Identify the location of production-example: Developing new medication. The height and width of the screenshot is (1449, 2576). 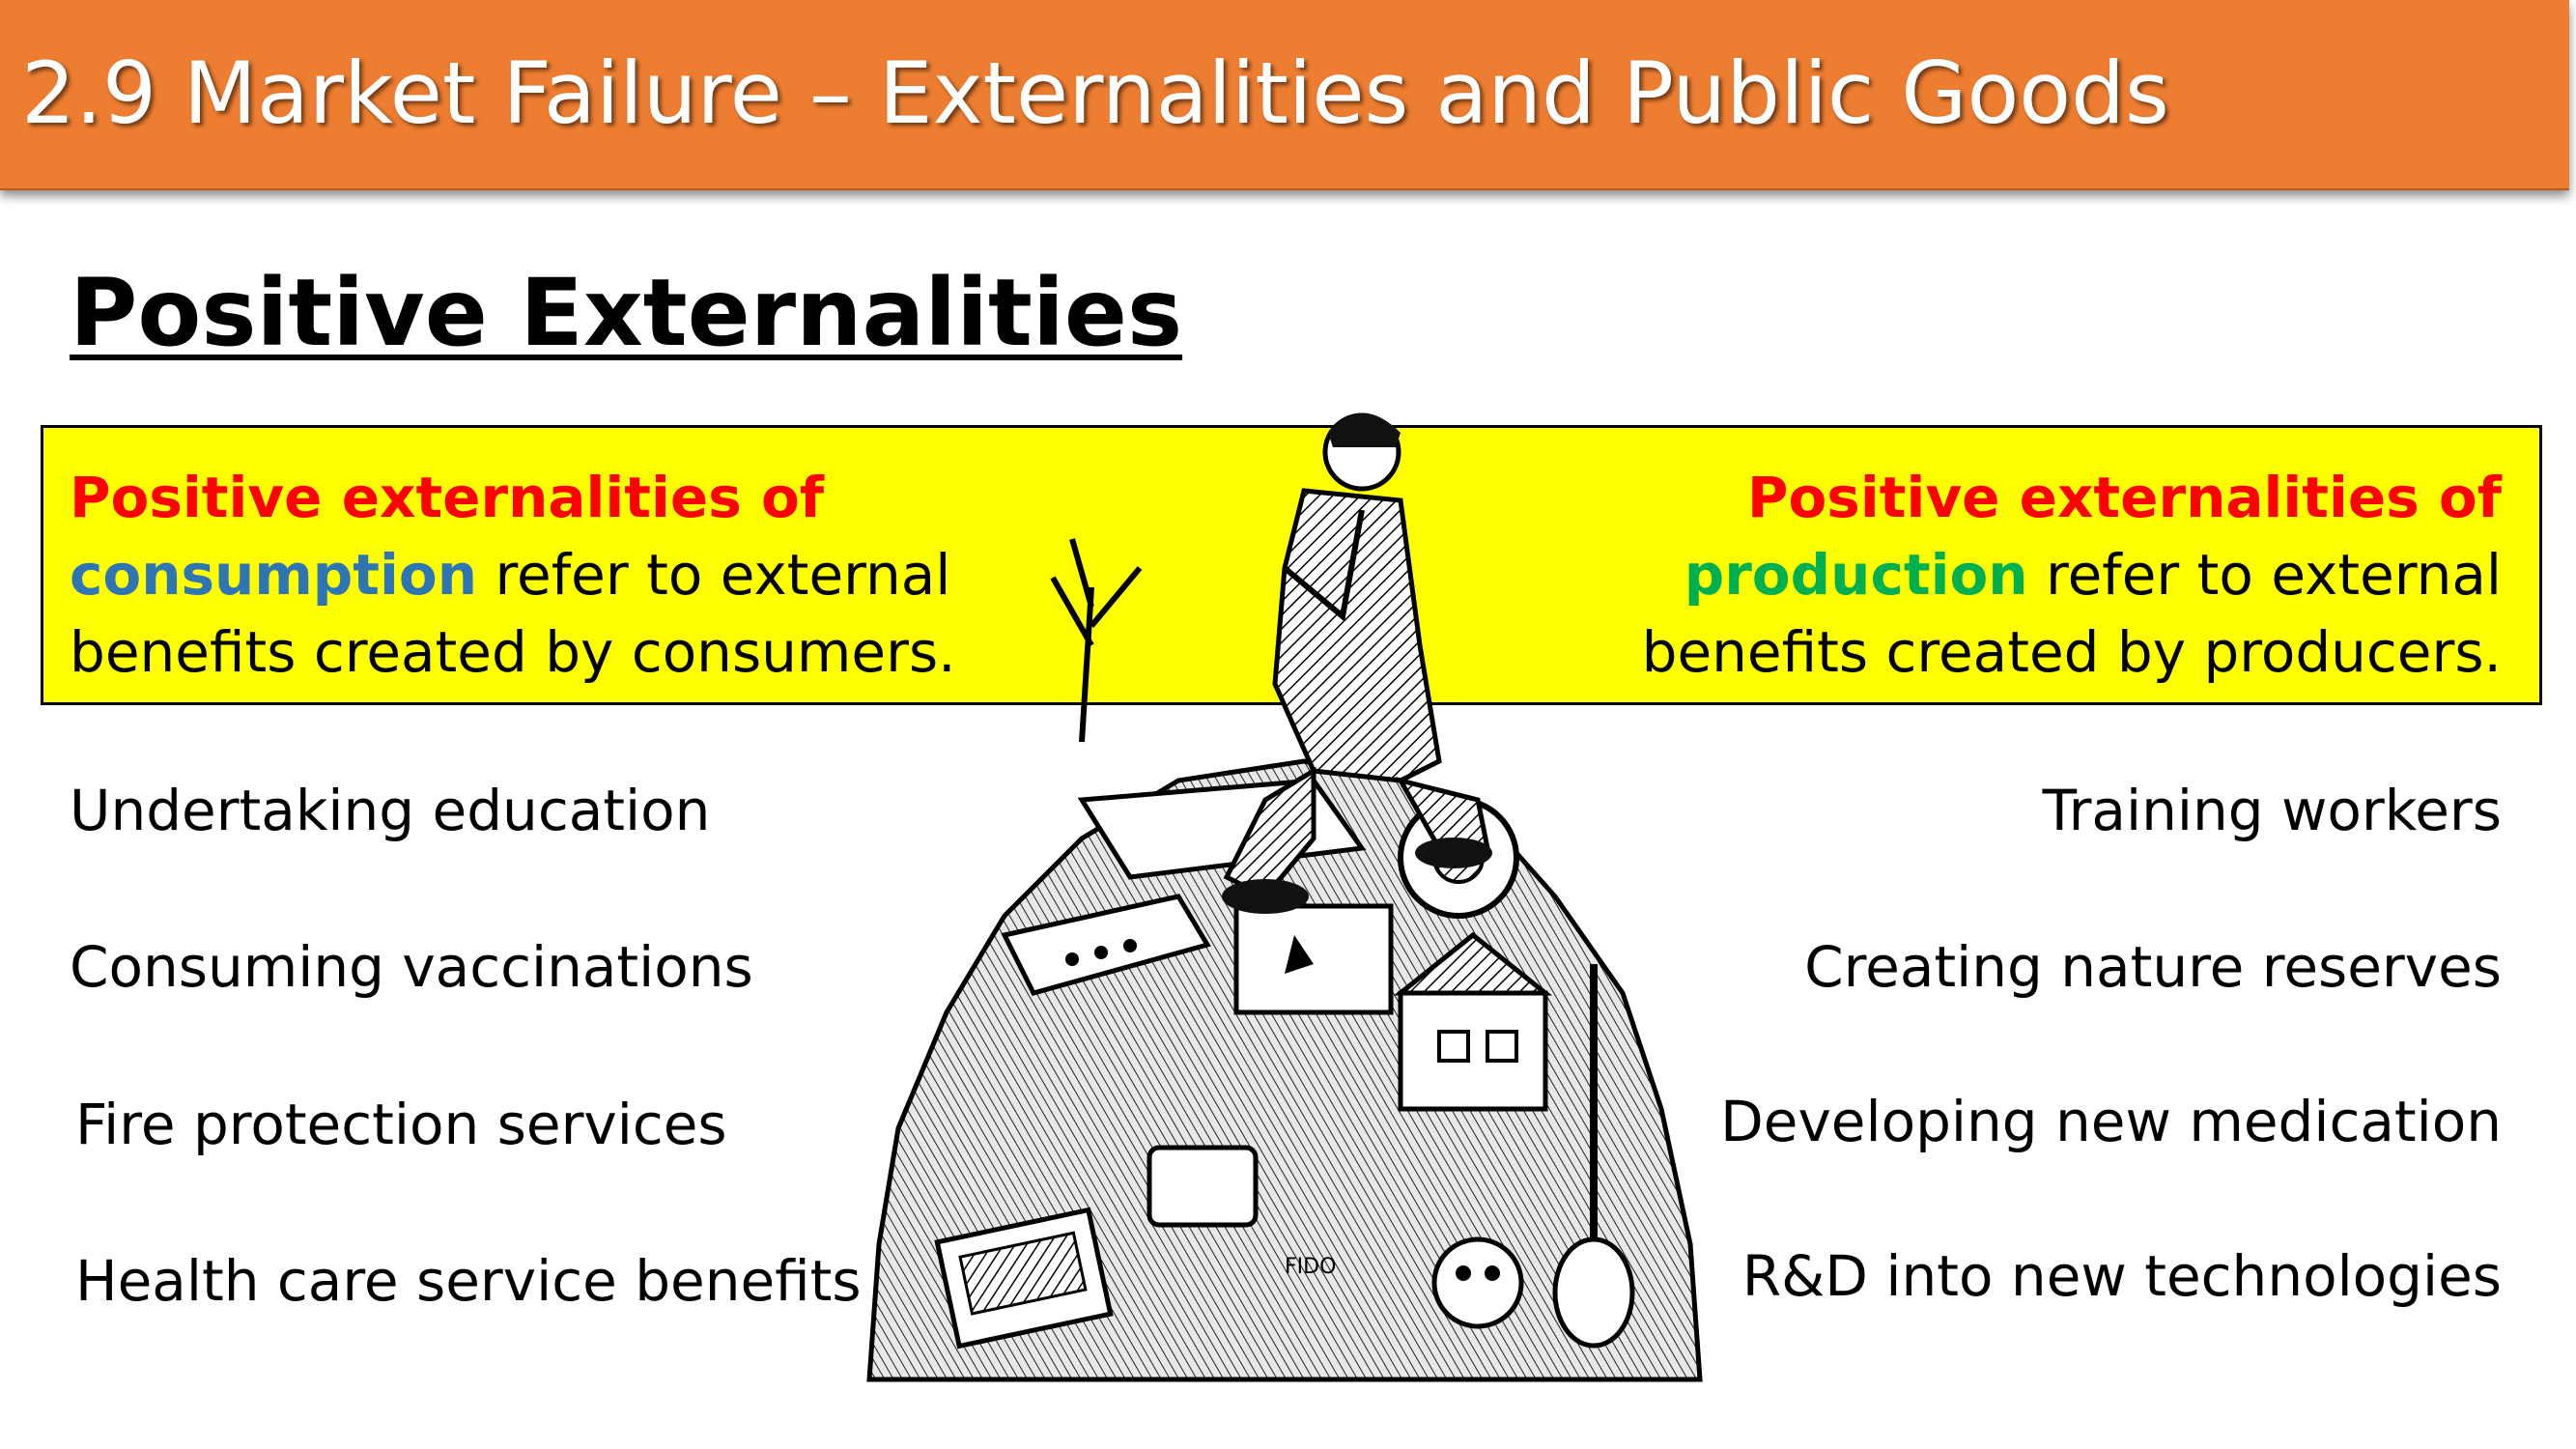
(2111, 1121).